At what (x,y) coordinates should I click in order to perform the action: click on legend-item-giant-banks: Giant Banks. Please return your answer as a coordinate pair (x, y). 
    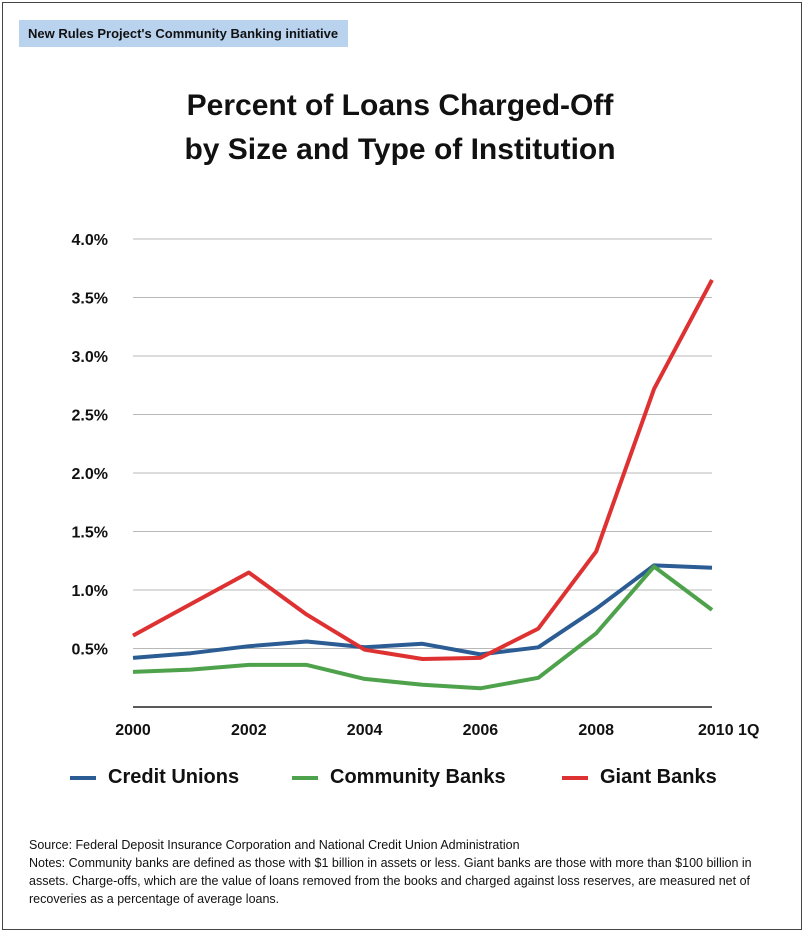
    Looking at the image, I should click on (639, 777).